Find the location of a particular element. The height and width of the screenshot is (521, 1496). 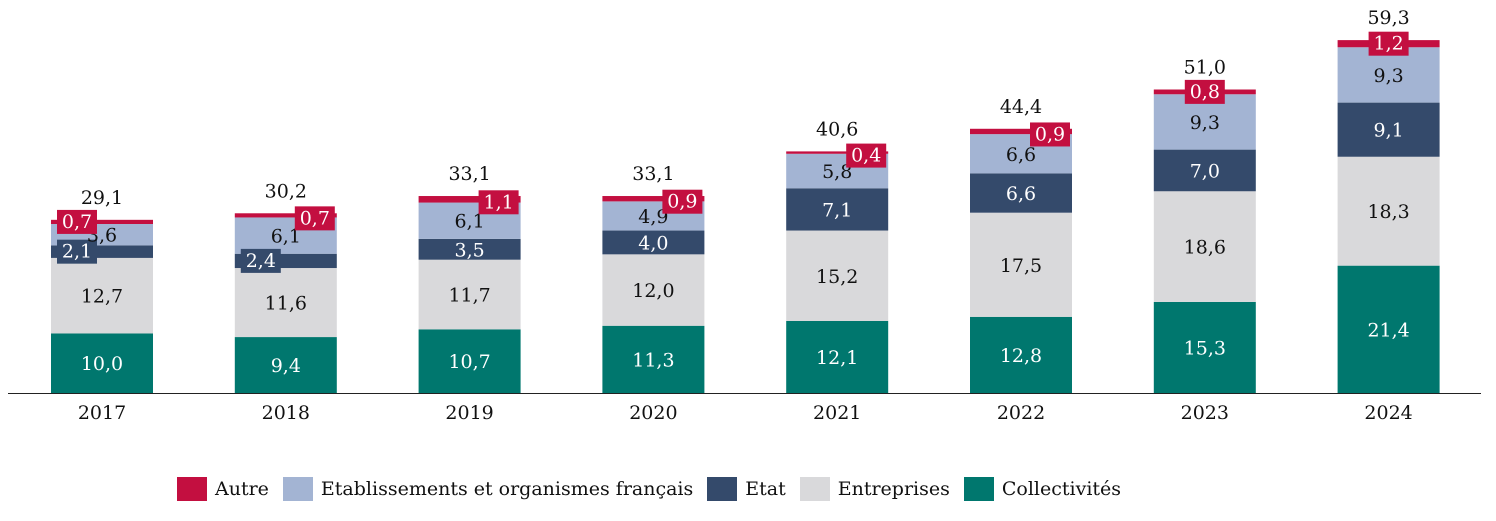

data-label: 11,6 is located at coordinates (286, 304).